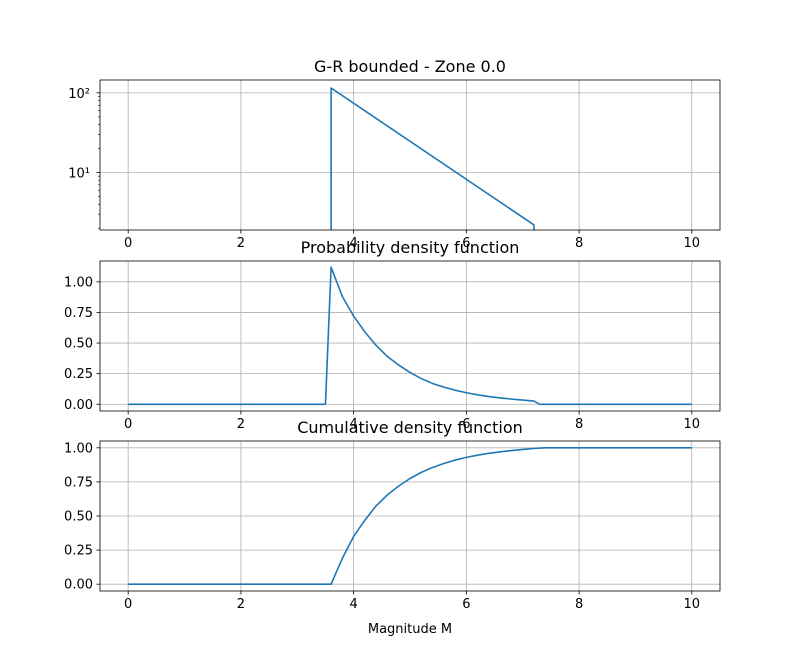 This screenshot has height=665, width=800. I want to click on x-axis-label: Magnitude M, so click(410, 629).